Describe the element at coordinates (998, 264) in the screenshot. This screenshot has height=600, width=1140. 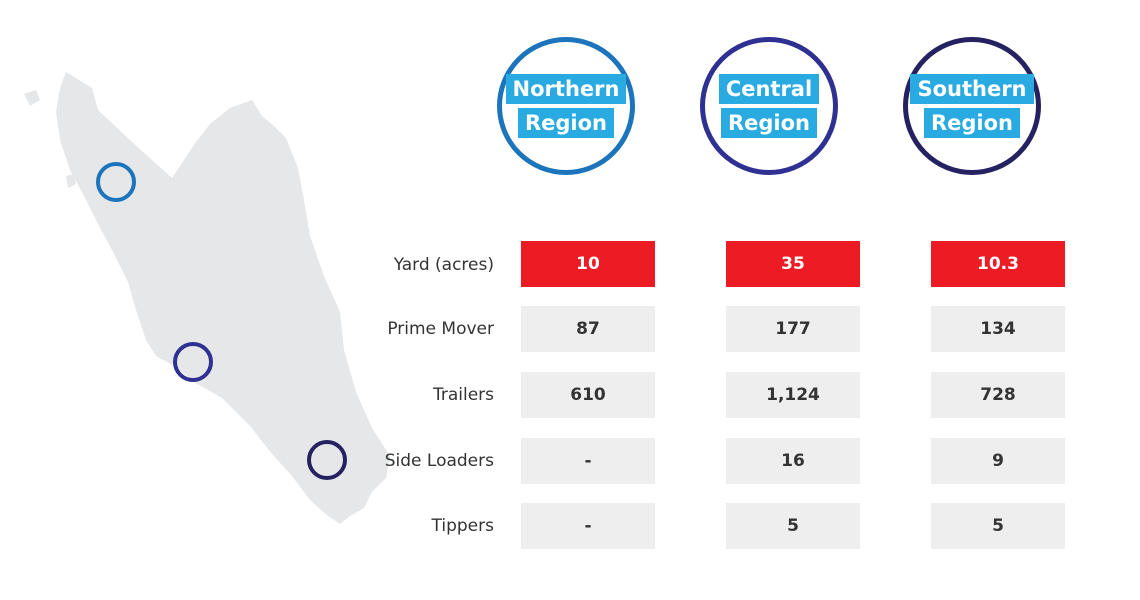
I see `cell-yard-southern: 10.3` at that location.